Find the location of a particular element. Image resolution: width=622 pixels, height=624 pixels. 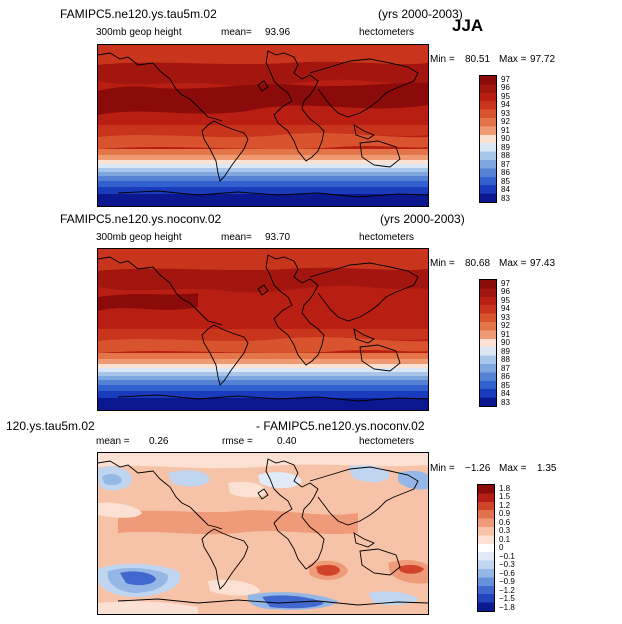

panel1-colorbar-label: 85 is located at coordinates (505, 181).